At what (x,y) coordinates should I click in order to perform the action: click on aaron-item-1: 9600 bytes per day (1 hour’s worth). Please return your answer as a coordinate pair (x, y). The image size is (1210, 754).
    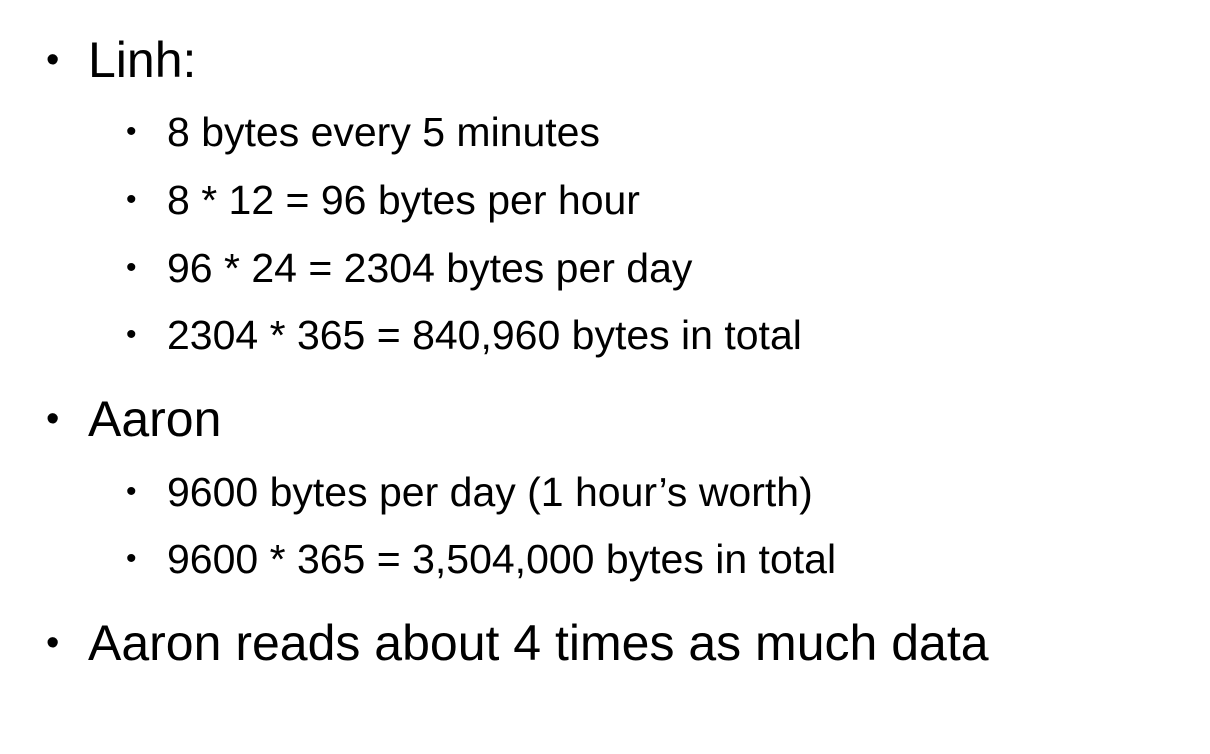
    Looking at the image, I should click on (490, 491).